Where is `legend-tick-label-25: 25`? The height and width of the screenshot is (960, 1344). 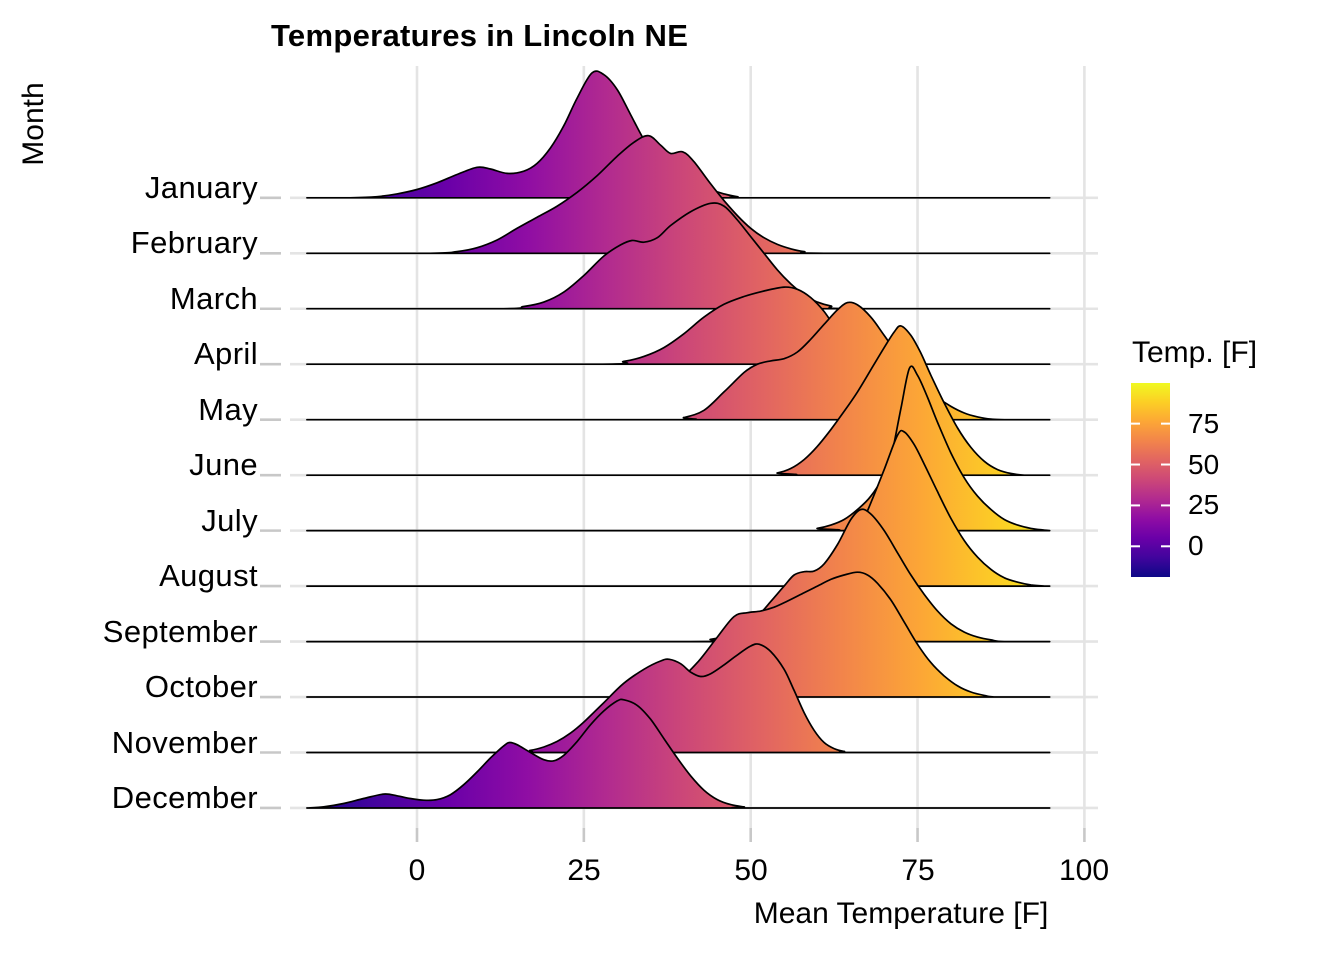
legend-tick-label-25: 25 is located at coordinates (1204, 504).